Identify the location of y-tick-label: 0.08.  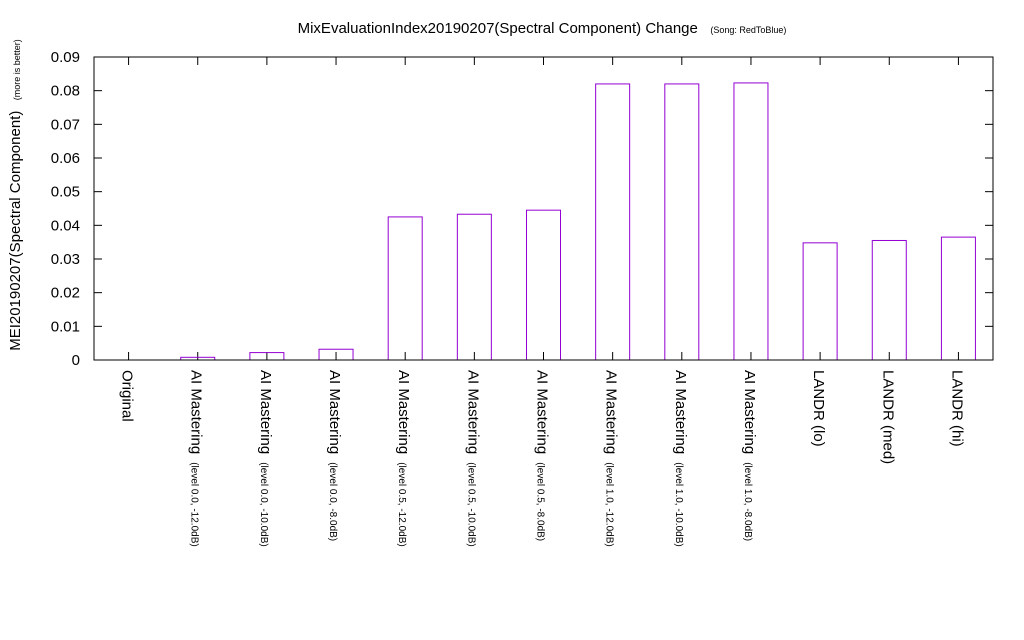
(65, 91).